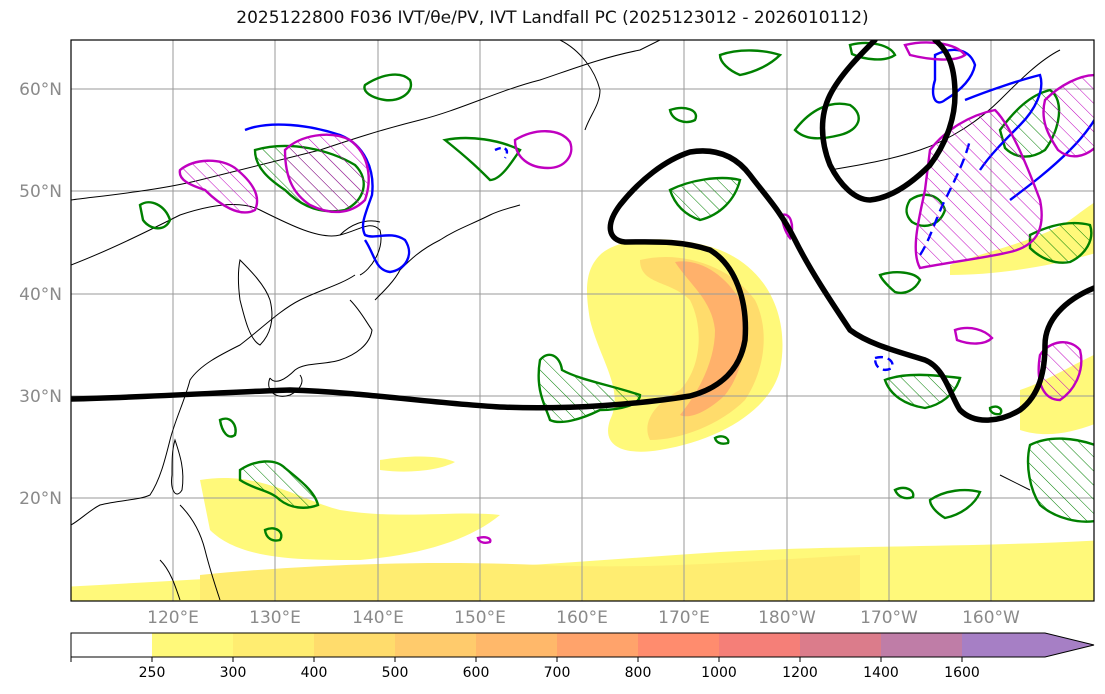 Image resolution: width=1105 pixels, height=694 pixels. Describe the element at coordinates (314, 673) in the screenshot. I see `colorbar-label: 400` at that location.